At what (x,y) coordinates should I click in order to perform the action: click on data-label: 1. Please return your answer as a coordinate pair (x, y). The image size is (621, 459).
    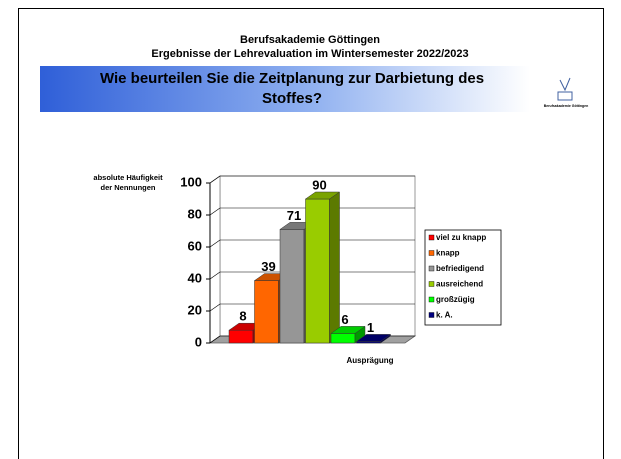
    Looking at the image, I should click on (370, 327).